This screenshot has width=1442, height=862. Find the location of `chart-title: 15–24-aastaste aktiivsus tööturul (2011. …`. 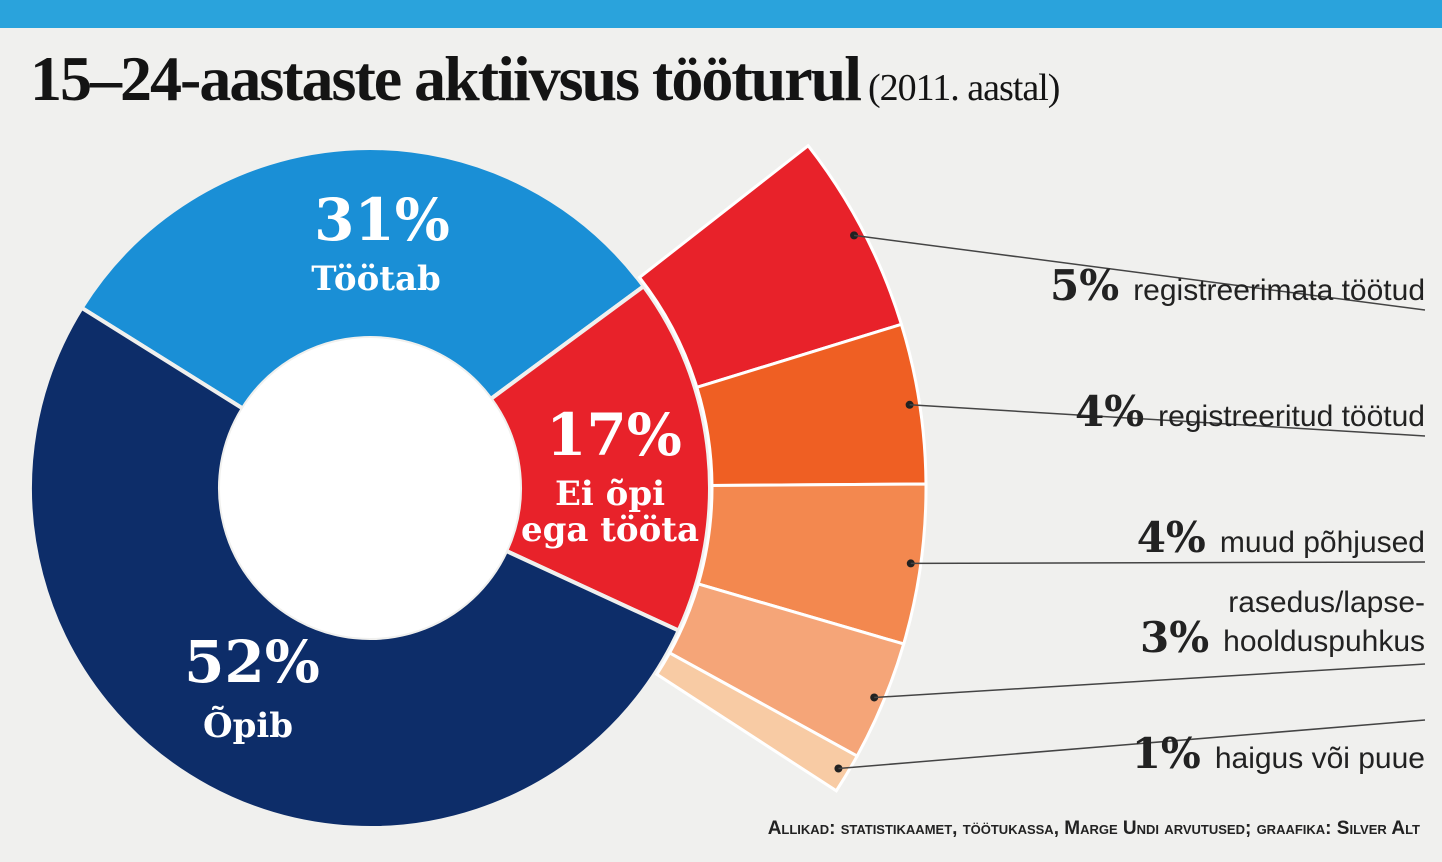

chart-title: 15–24-aastaste aktiivsus tööturul (2011. … is located at coordinates (545, 79).